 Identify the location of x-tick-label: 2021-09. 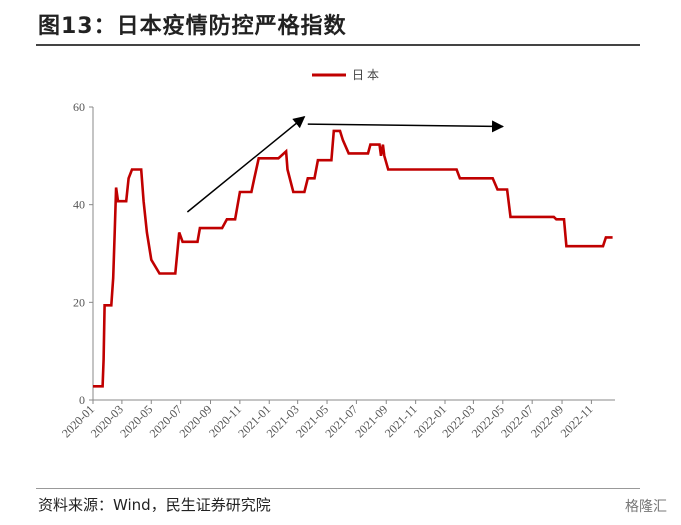
(371, 421).